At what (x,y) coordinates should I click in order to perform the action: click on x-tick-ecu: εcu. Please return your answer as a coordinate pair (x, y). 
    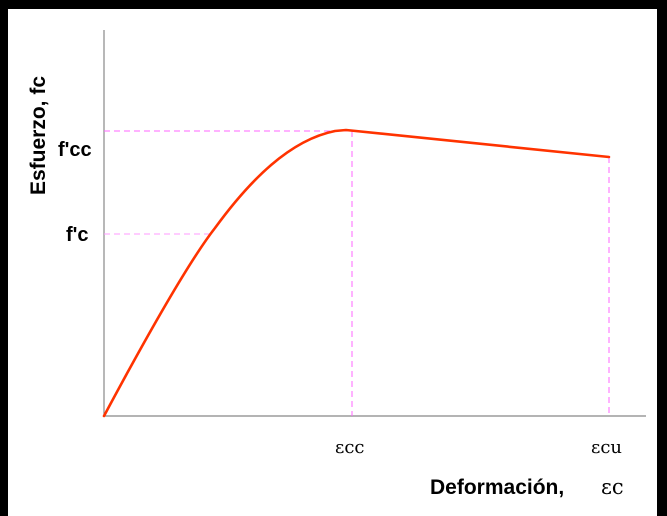
    Looking at the image, I should click on (606, 447).